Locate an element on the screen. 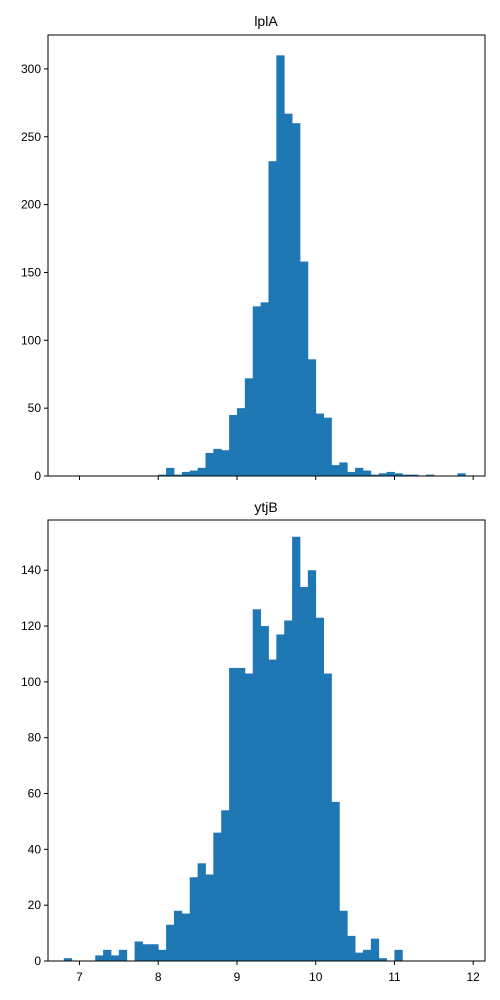 This screenshot has width=500, height=1000. ytjb-y-tick-label: 60 is located at coordinates (35, 794).